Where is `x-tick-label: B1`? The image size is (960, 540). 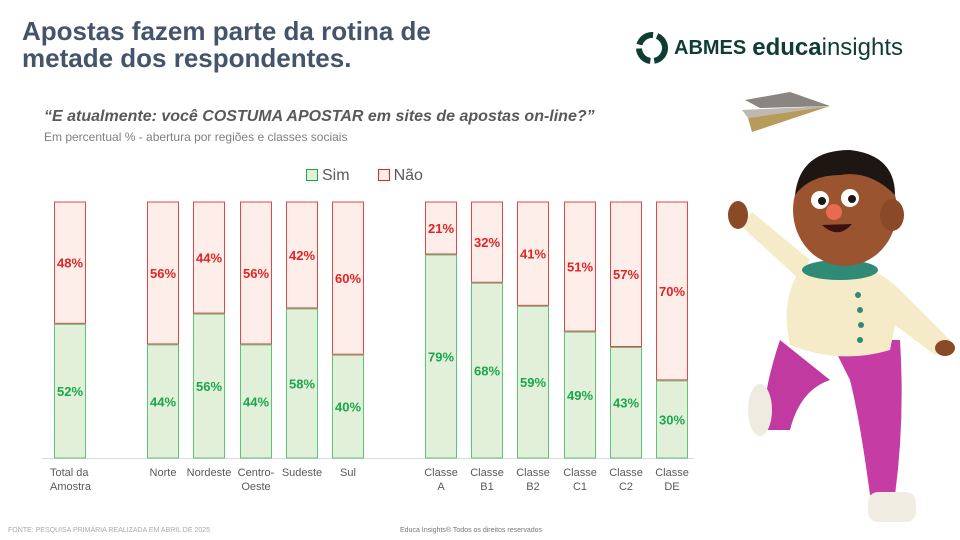
x-tick-label: B1 is located at coordinates (486, 487).